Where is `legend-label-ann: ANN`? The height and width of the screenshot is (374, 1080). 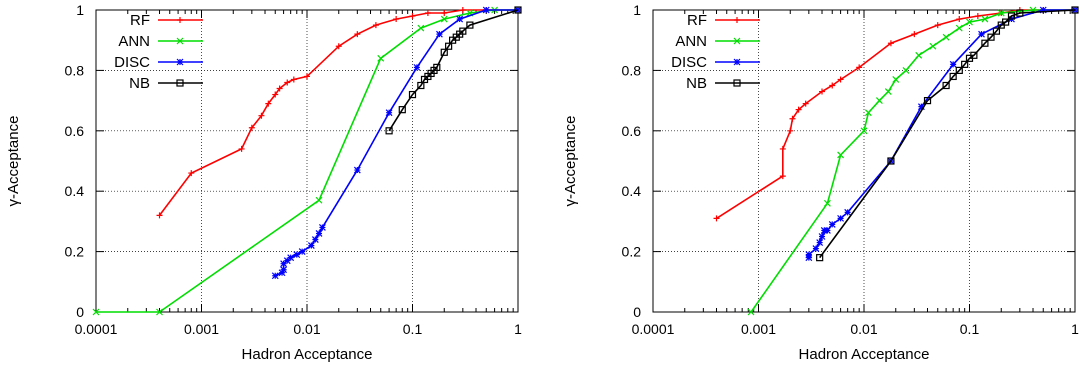
legend-label-ann: ANN is located at coordinates (691, 41).